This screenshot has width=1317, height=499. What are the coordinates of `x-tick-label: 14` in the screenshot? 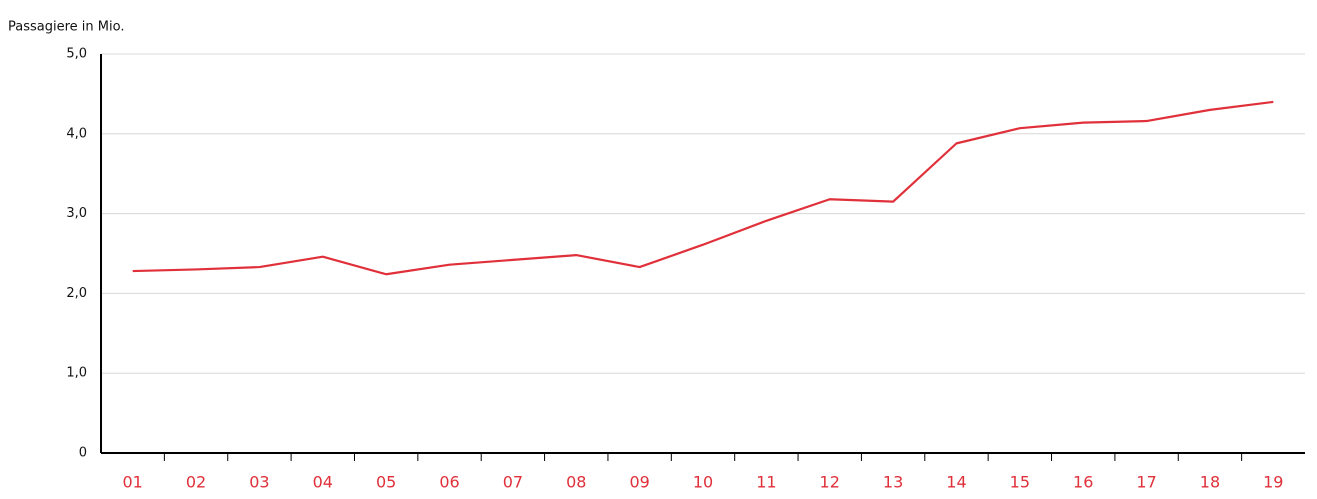 It's located at (956, 482).